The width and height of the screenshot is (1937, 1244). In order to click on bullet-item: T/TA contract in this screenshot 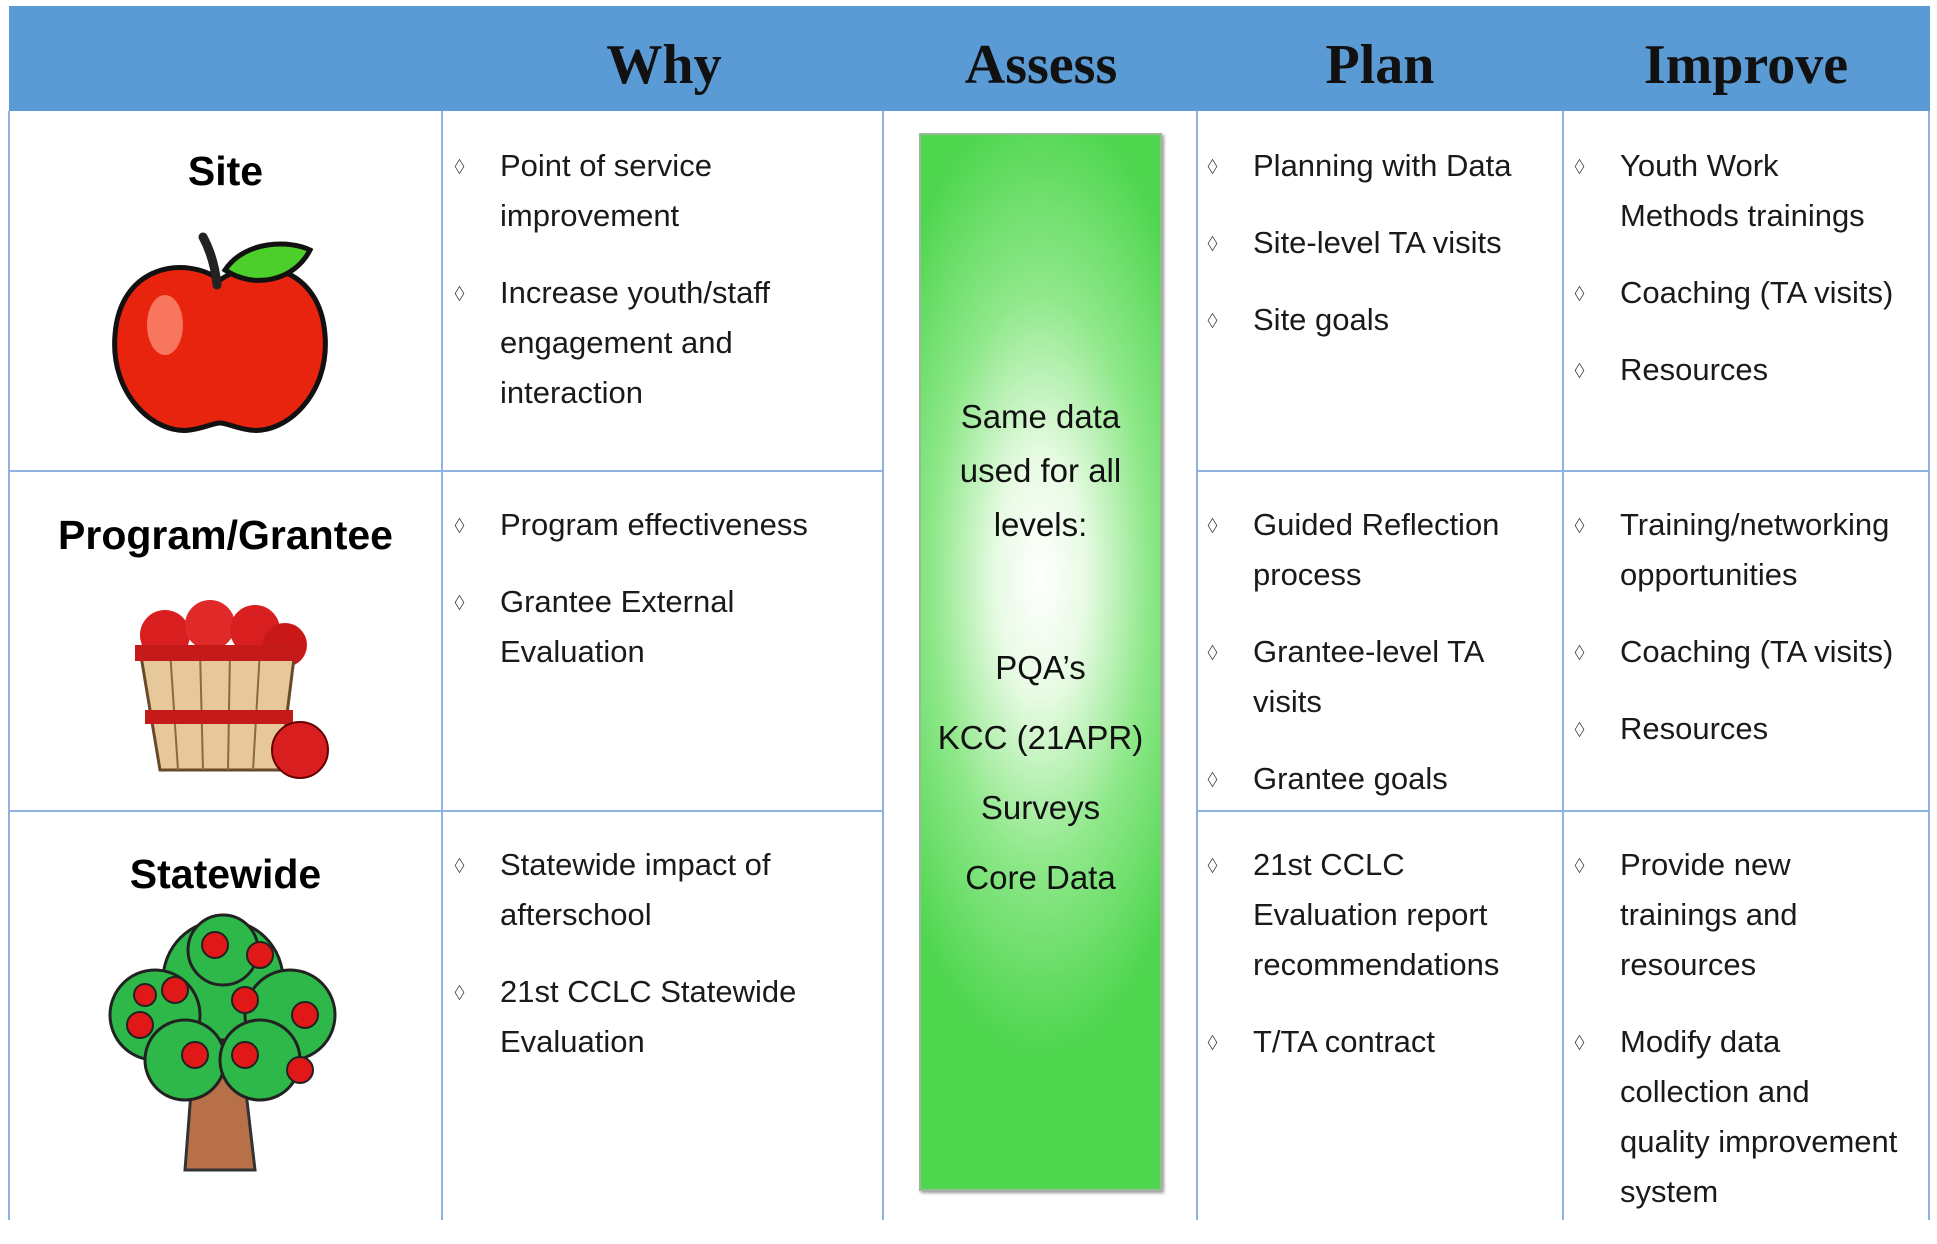, I will do `click(1376, 1042)`.